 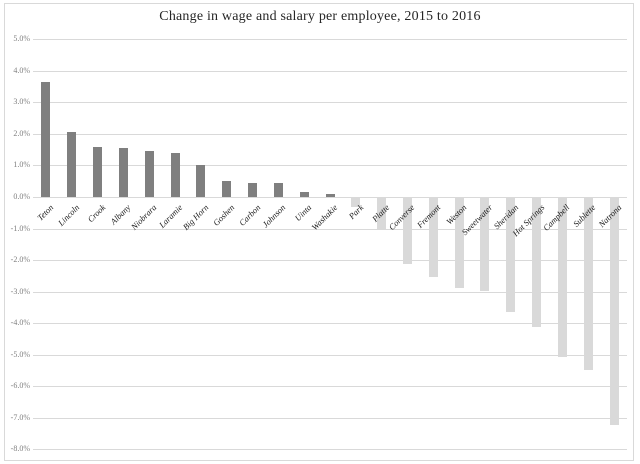 What do you see at coordinates (21, 133) in the screenshot?
I see `y-axis-tick-label: 2.0%` at bounding box center [21, 133].